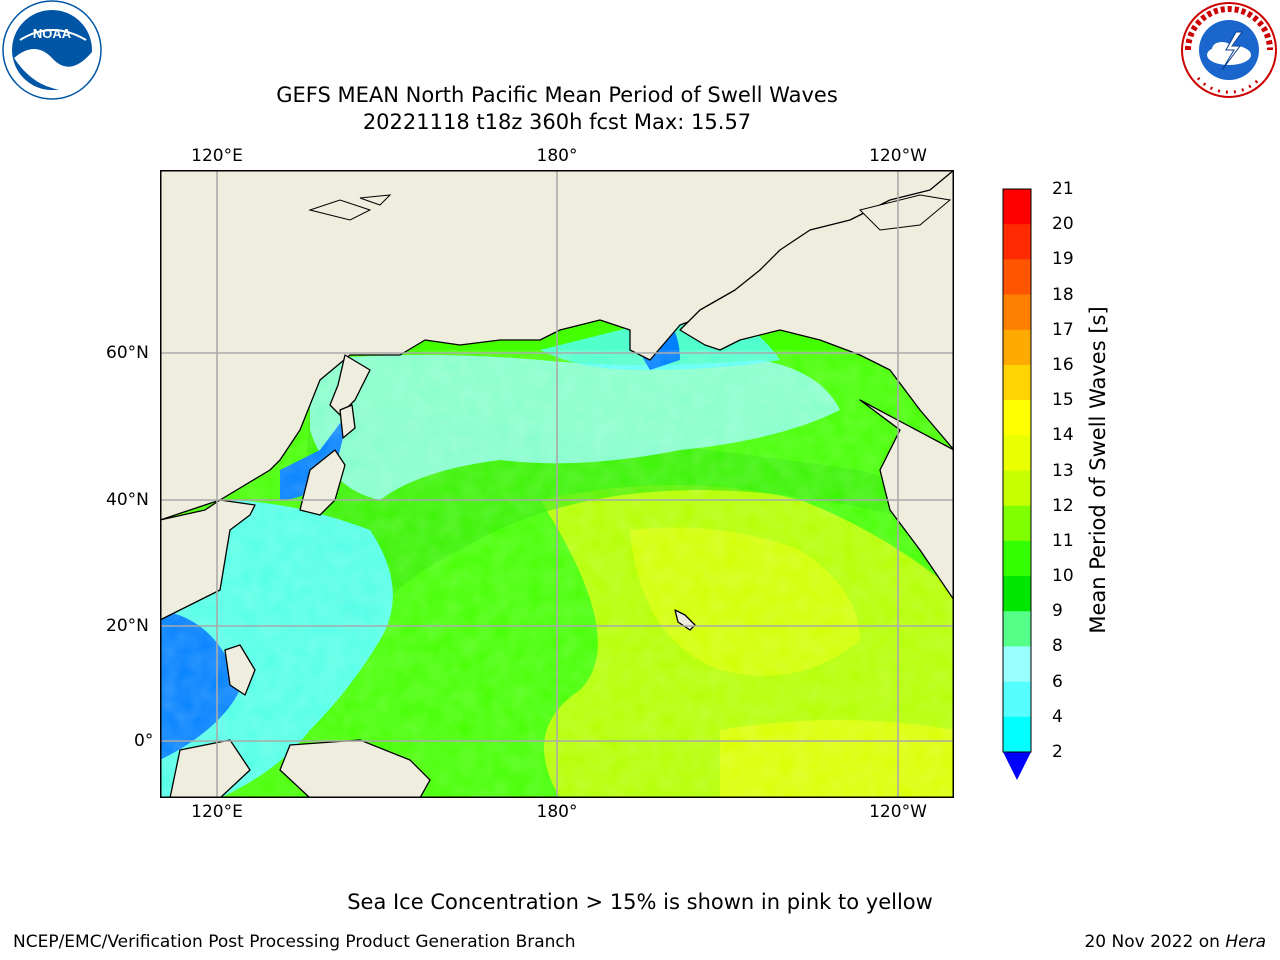  What do you see at coordinates (1063, 540) in the screenshot?
I see `colorbar-tick-11: 11` at bounding box center [1063, 540].